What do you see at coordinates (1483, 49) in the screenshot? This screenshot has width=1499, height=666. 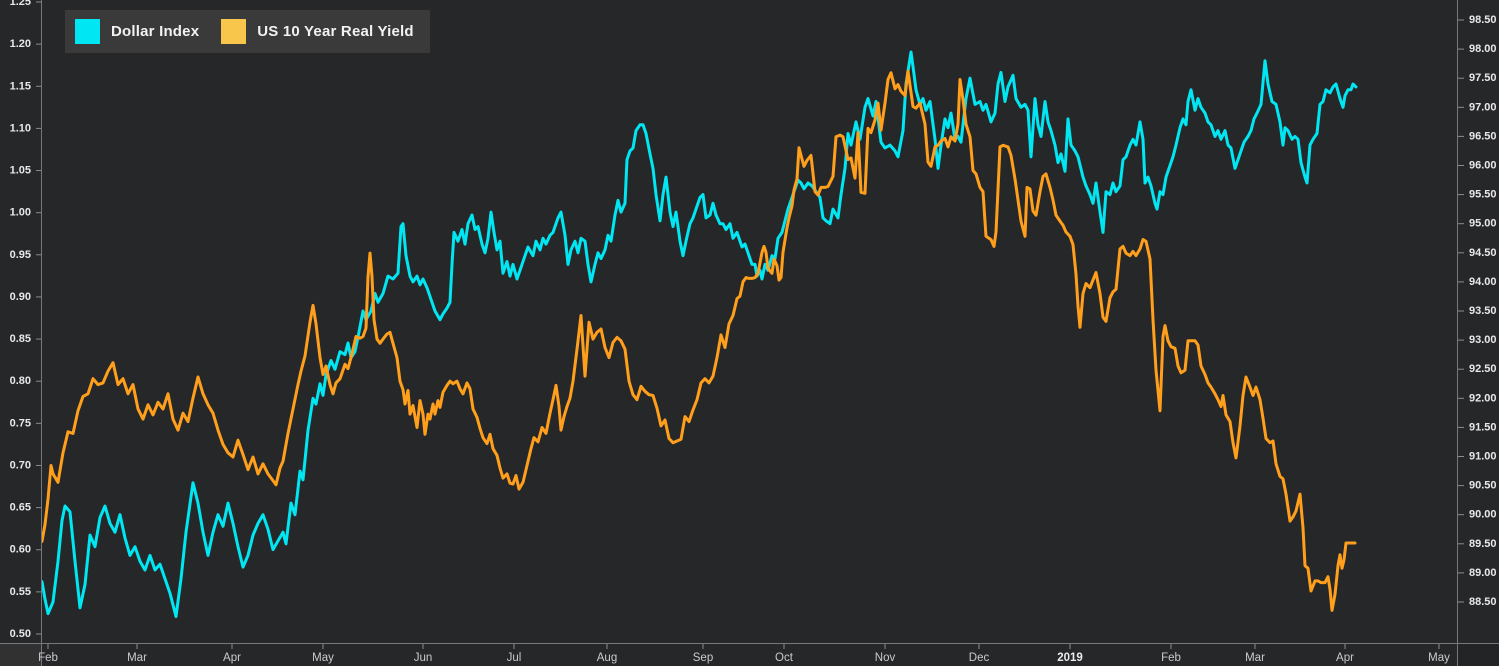 I see `right-axis-label: 98.00` at bounding box center [1483, 49].